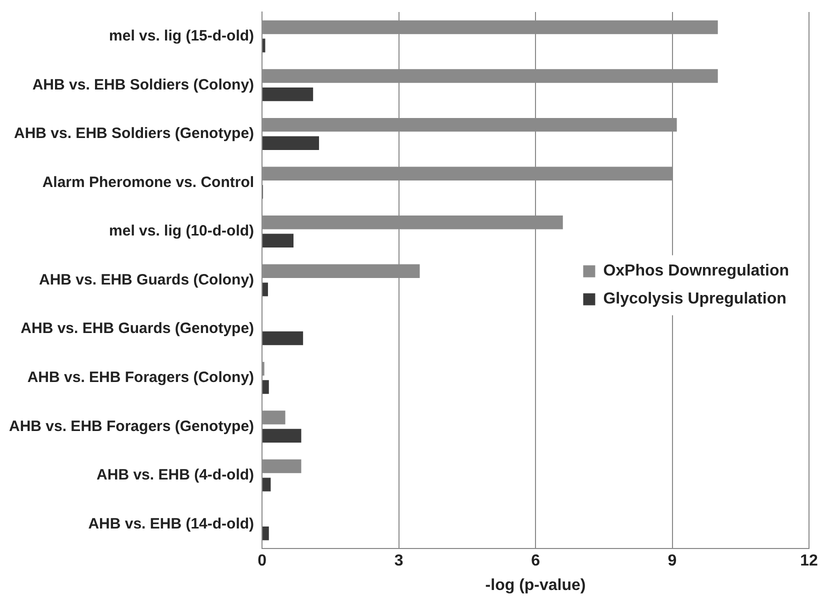 This screenshot has height=603, width=823. I want to click on x-tick-label: 3, so click(399, 561).